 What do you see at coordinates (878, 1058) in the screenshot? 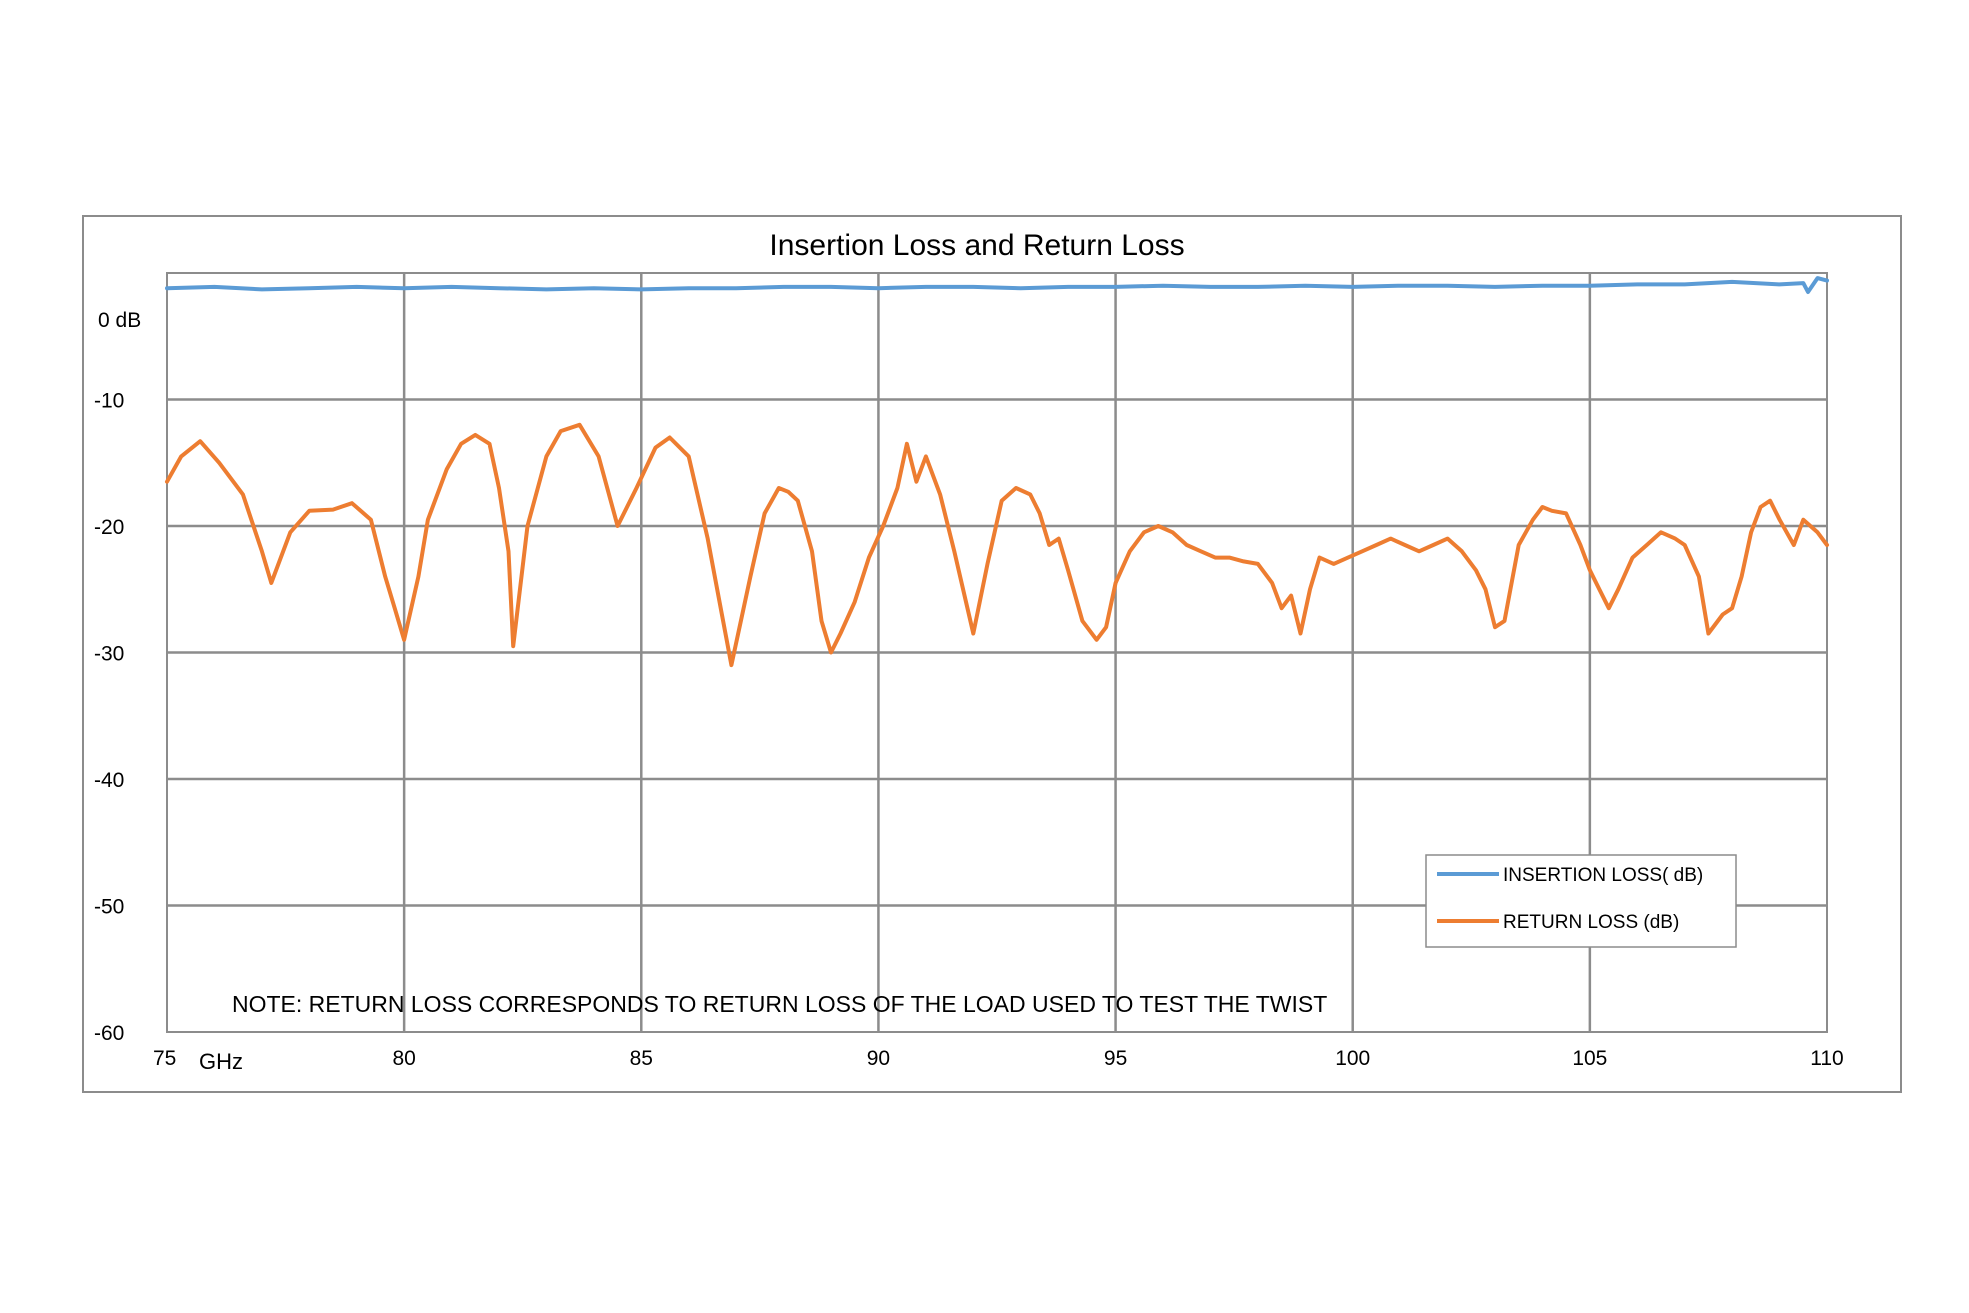
I see `x-tick-label: 90` at bounding box center [878, 1058].